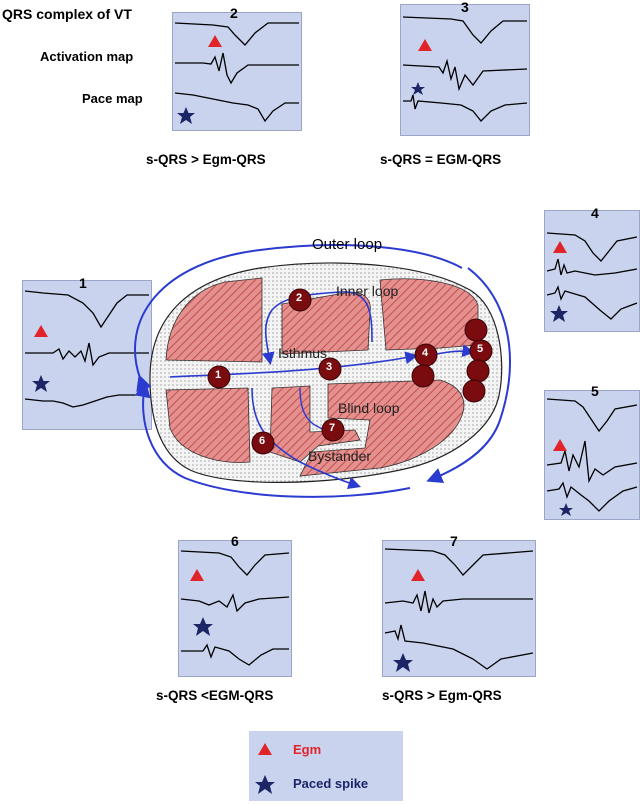 This screenshot has width=640, height=805. I want to click on panel-5: 5, so click(592, 451).